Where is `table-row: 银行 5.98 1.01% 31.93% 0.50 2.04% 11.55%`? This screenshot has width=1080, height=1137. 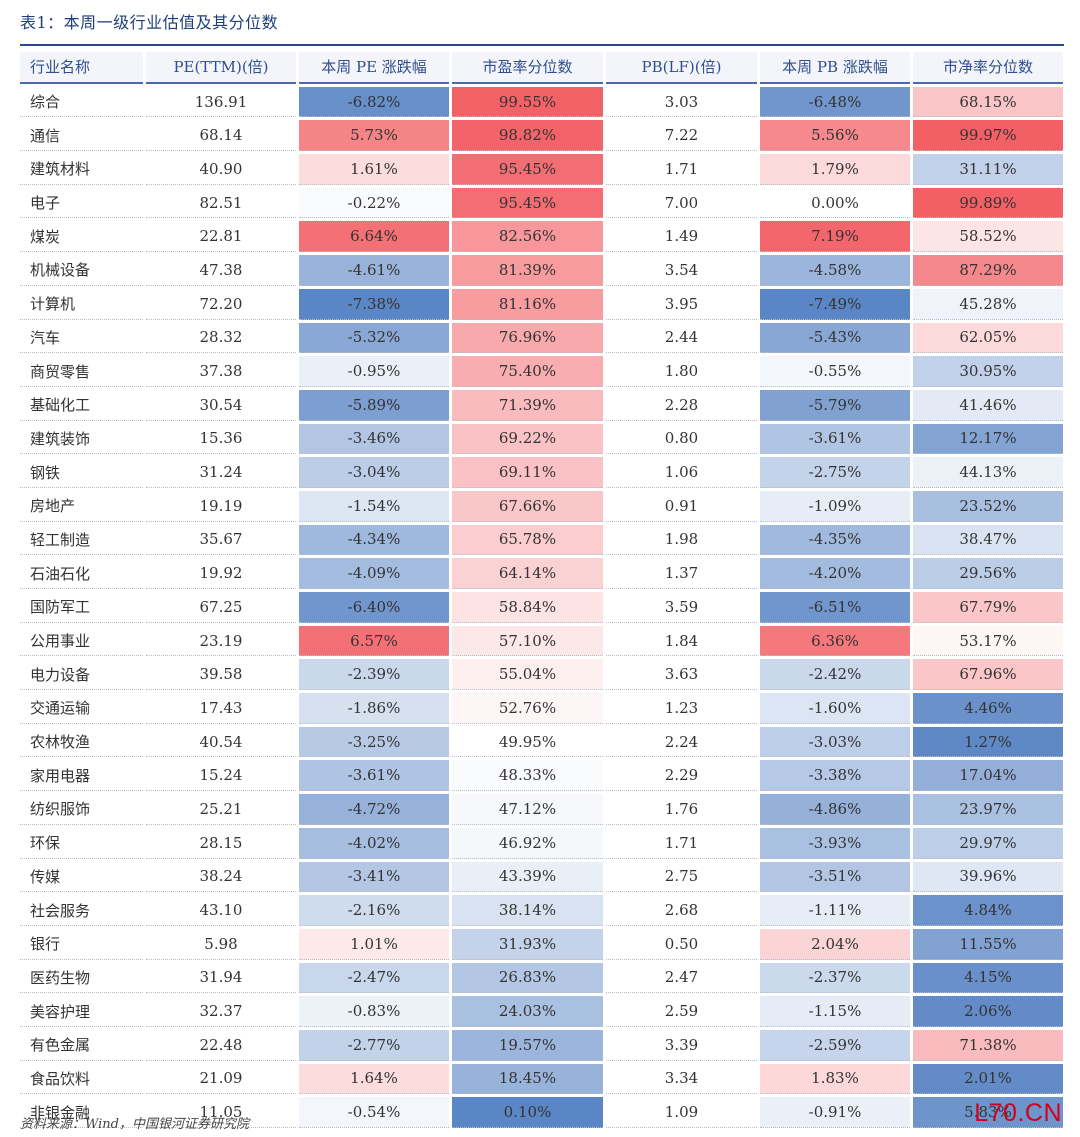
table-row: 银行 5.98 1.01% 31.93% 0.50 2.04% 11.55% is located at coordinates (541, 944).